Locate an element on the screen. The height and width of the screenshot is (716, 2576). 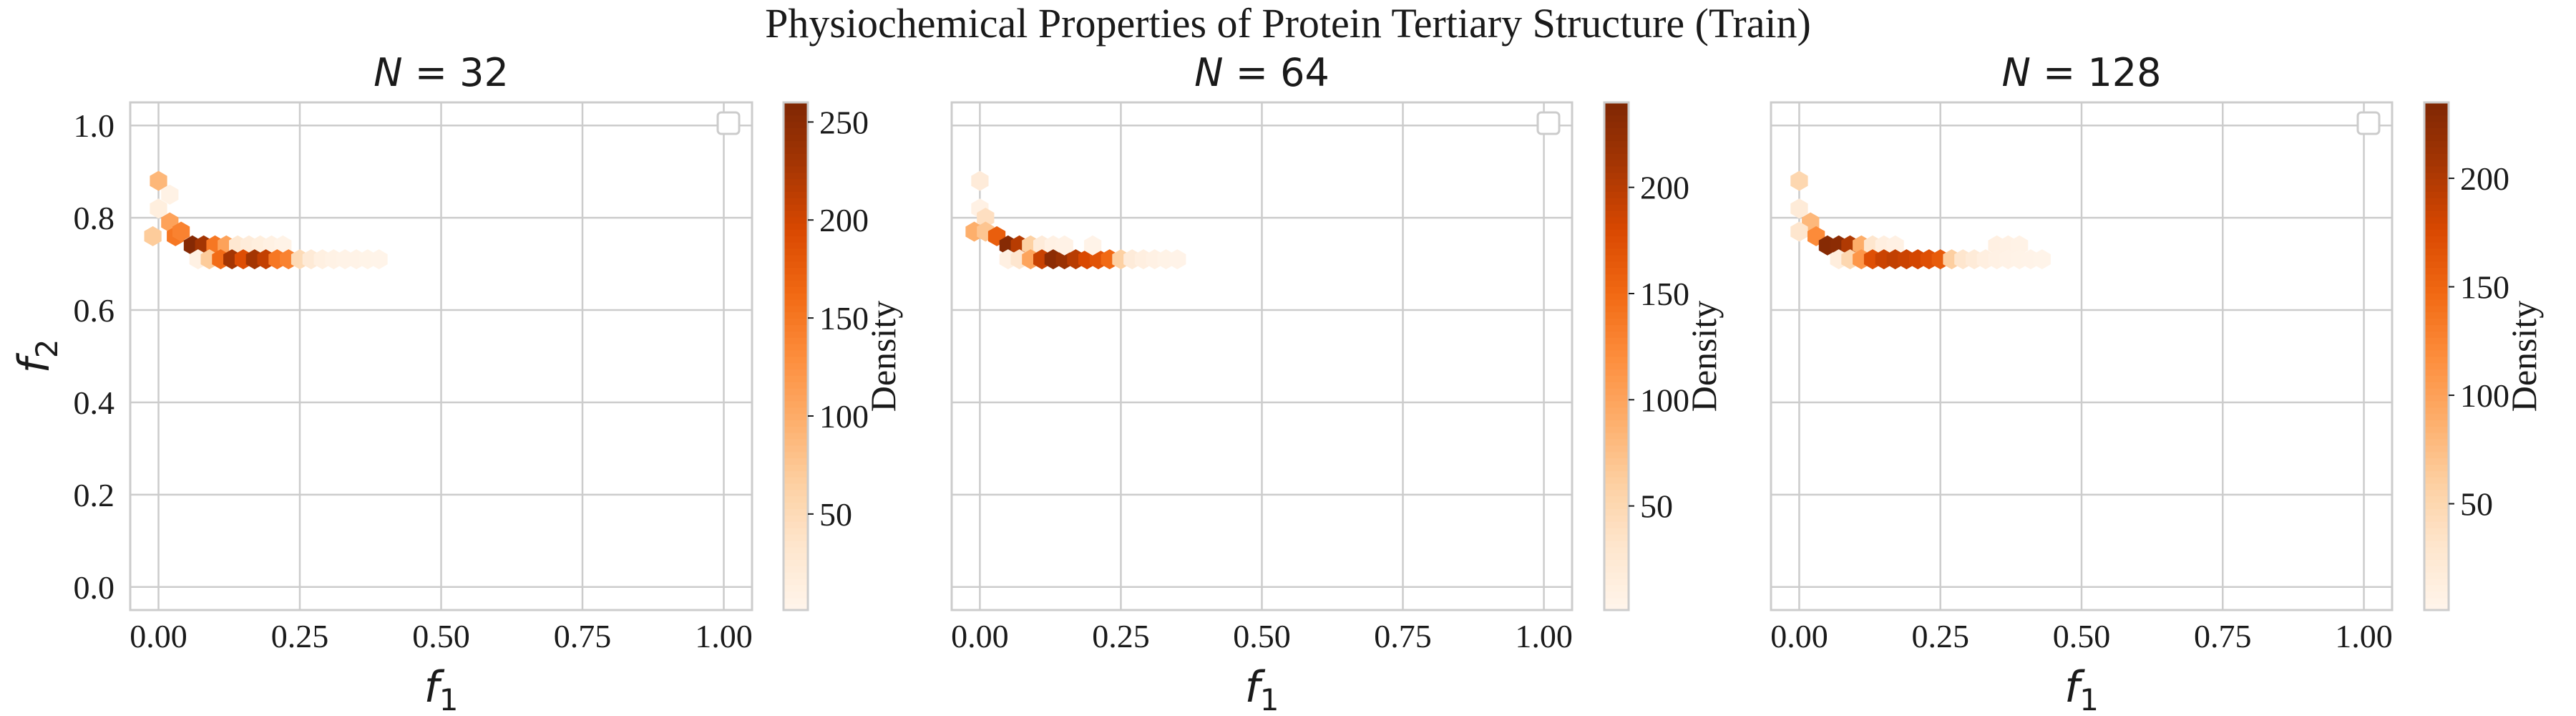
x-axis-label: f1 is located at coordinates (442, 689).